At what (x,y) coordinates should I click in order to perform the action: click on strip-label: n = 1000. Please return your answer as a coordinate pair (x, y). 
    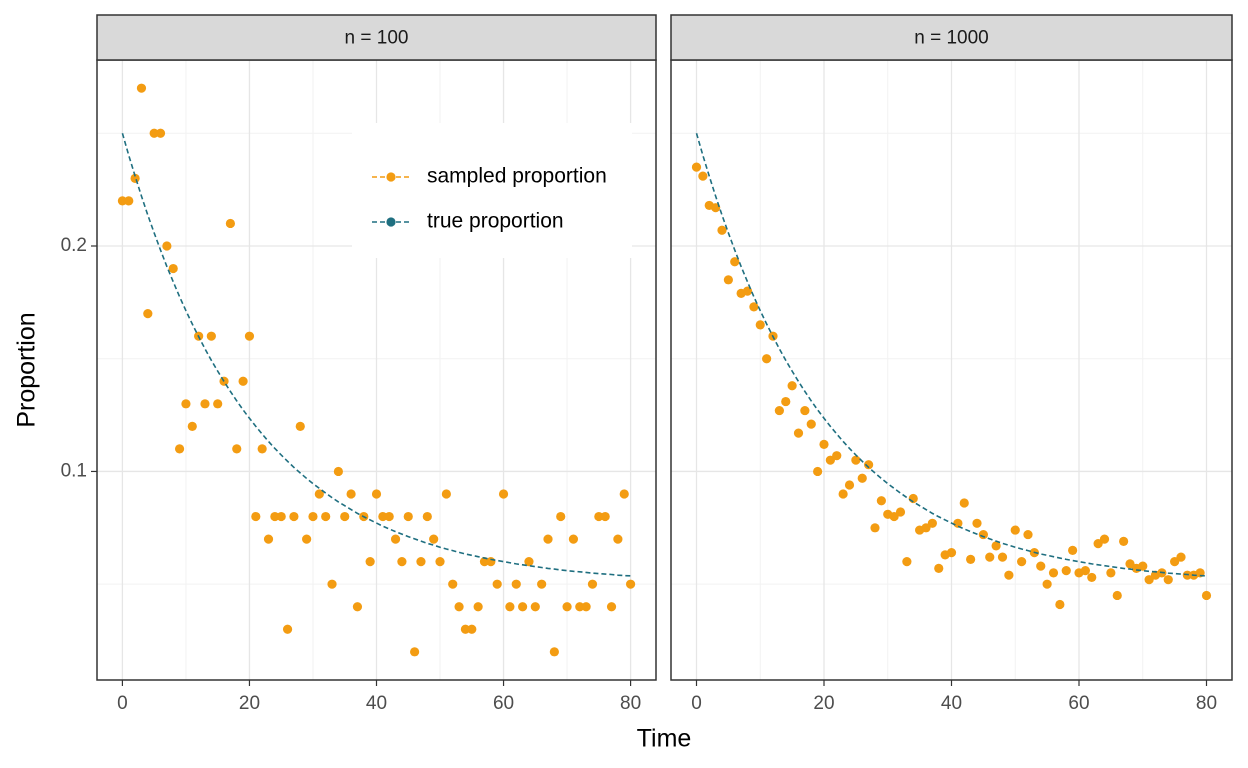
    Looking at the image, I should click on (951, 38).